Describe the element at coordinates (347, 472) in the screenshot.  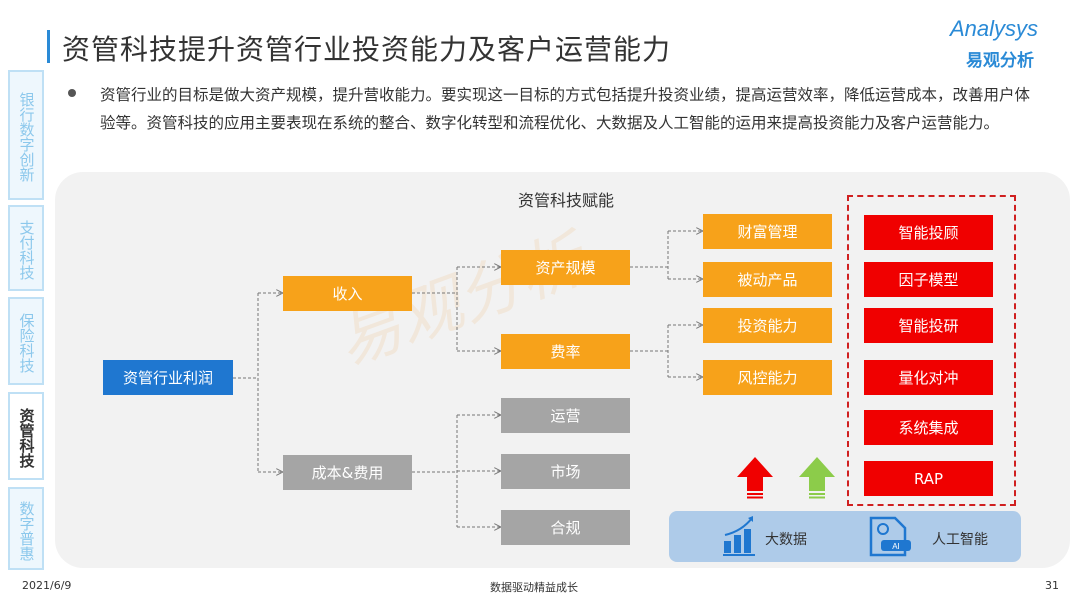
I see `node-cost: 成本&费用` at that location.